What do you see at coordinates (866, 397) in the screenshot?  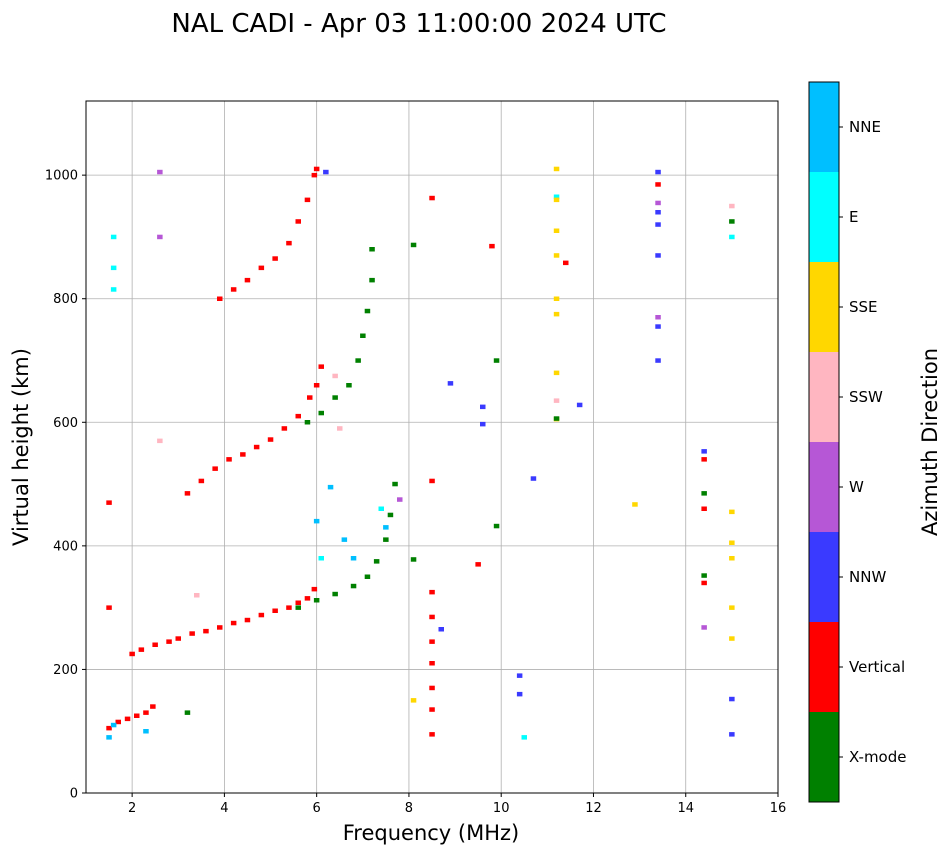 I see `colorbar-tick-label: SSW` at bounding box center [866, 397].